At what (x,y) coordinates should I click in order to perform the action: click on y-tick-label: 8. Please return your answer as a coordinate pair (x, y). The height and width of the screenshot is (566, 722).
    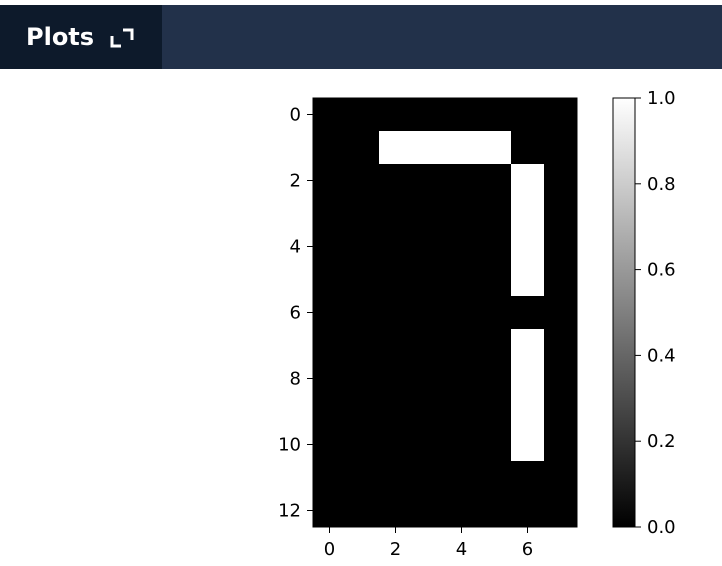
    Looking at the image, I should click on (295, 379).